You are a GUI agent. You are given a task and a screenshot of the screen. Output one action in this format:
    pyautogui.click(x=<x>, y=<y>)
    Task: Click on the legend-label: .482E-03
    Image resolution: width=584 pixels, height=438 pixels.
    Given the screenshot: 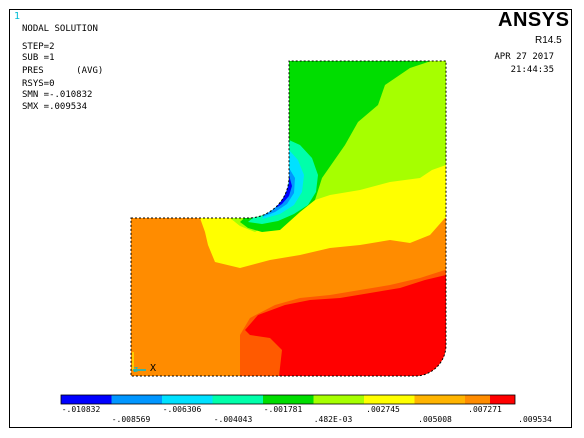 What is the action you would take?
    pyautogui.click(x=333, y=419)
    